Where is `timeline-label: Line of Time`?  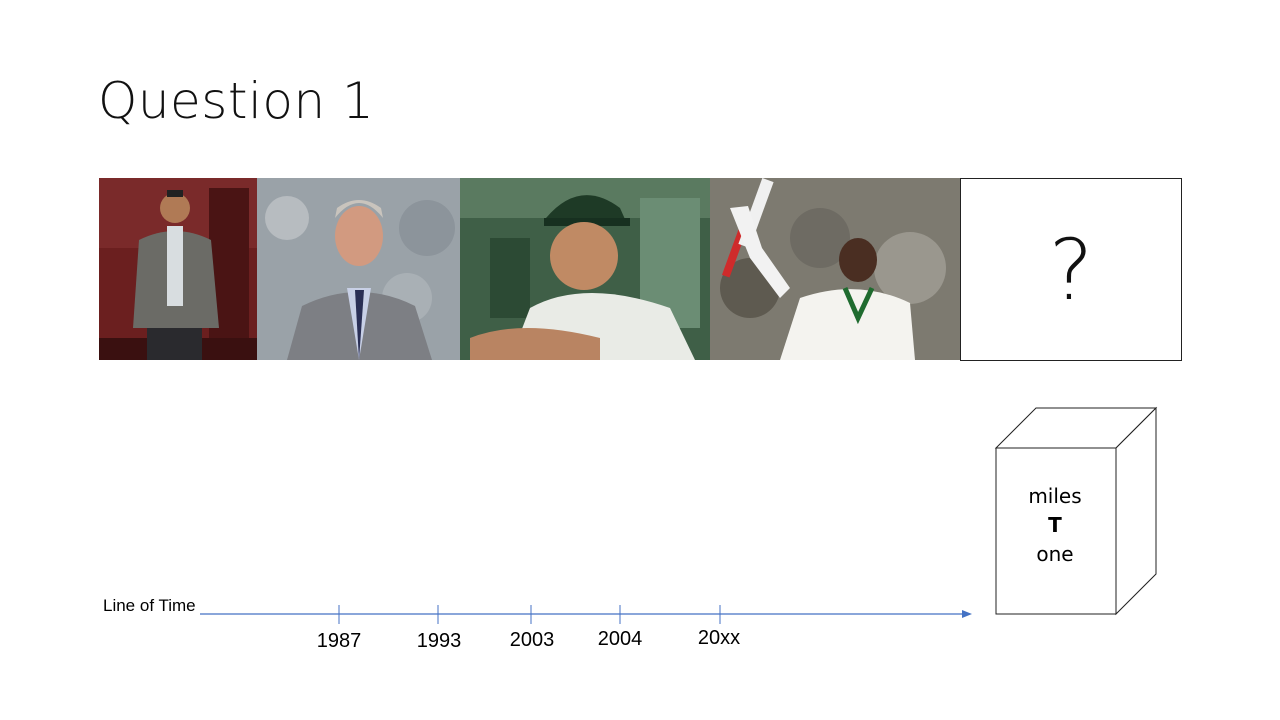
timeline-label: Line of Time is located at coordinates (149, 605).